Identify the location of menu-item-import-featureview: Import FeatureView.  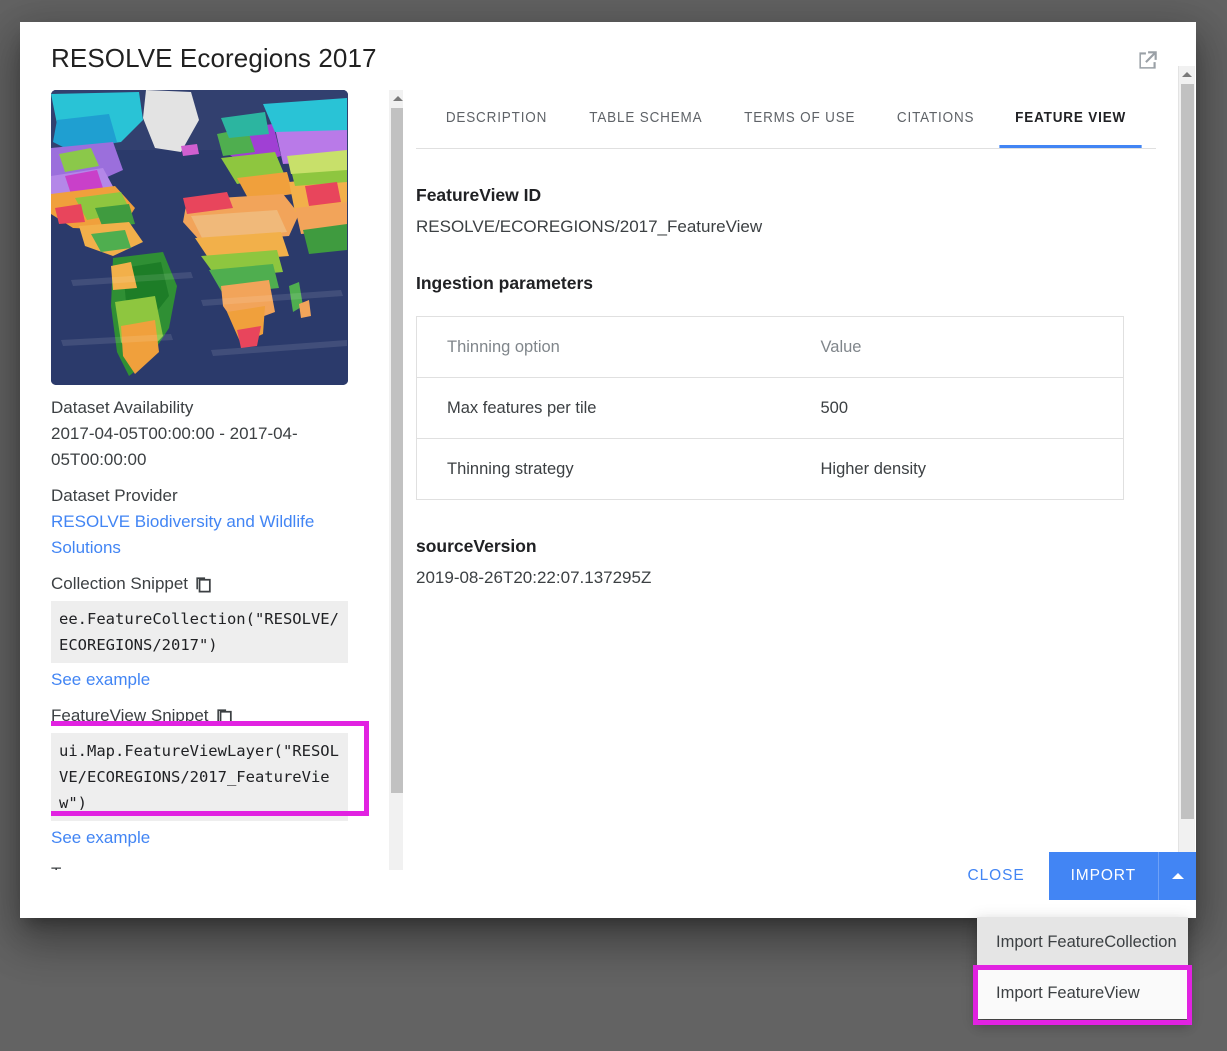
(1082, 993).